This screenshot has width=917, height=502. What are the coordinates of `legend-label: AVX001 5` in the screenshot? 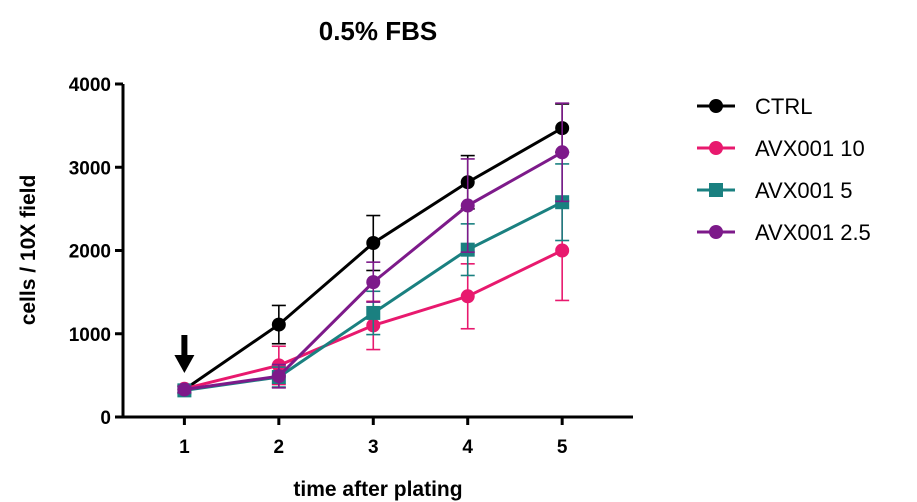 It's located at (803, 190).